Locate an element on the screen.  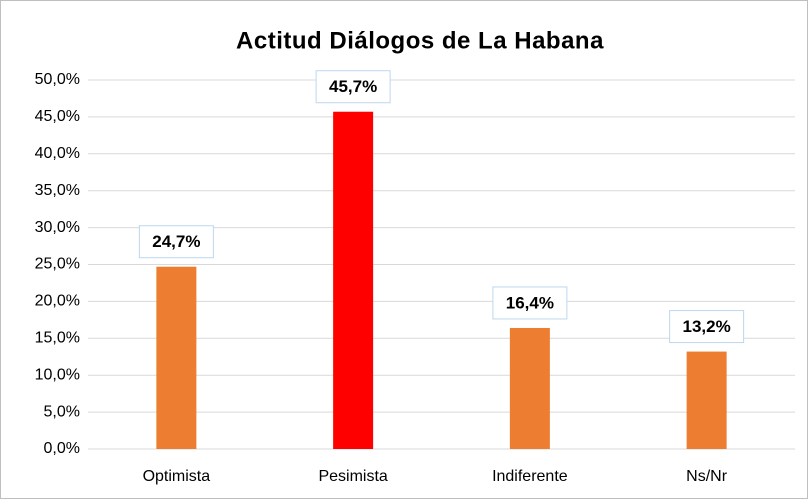
y-tick-label: 50,0% is located at coordinates (57, 79).